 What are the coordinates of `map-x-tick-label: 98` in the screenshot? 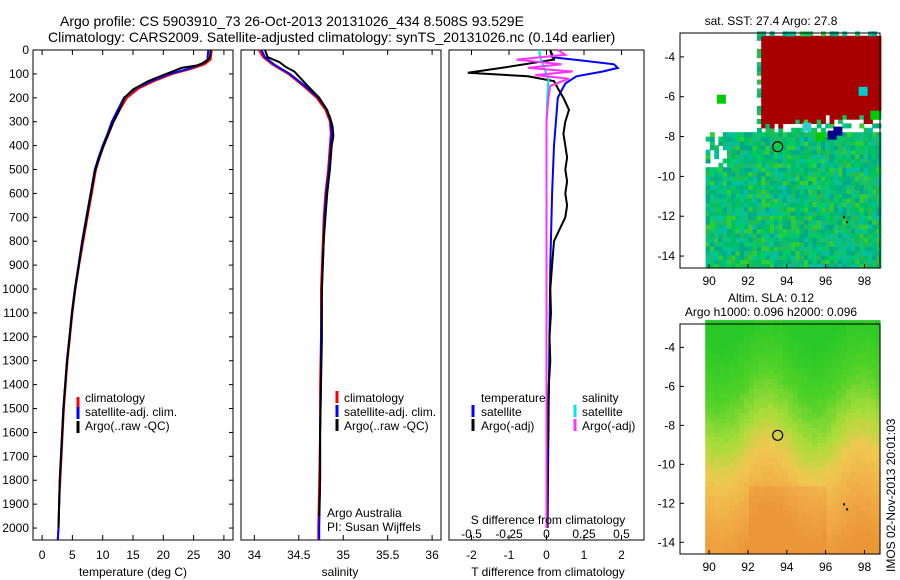 It's located at (865, 567).